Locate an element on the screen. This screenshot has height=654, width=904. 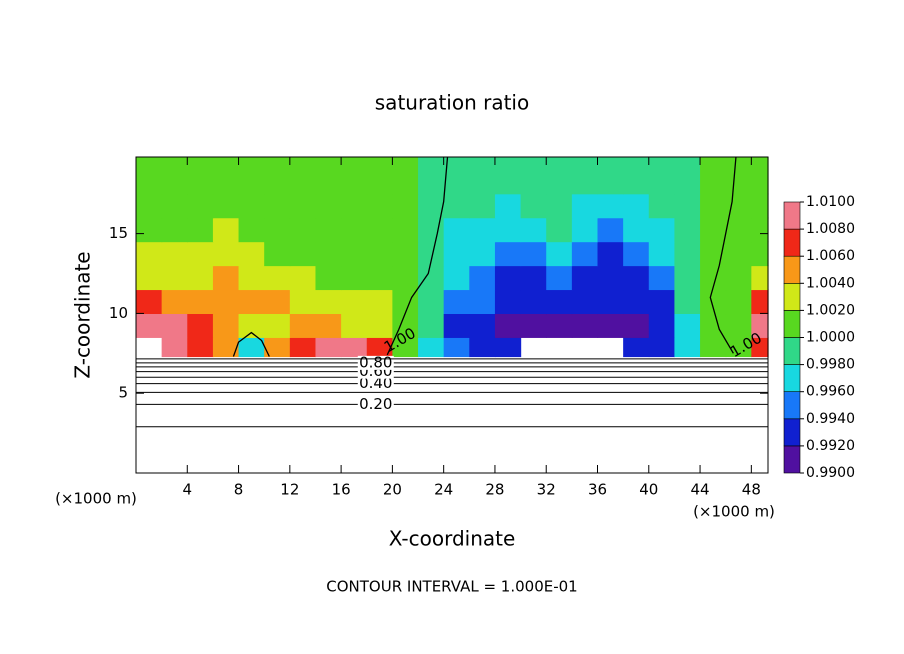
x-tick-label: 12 is located at coordinates (289, 490).